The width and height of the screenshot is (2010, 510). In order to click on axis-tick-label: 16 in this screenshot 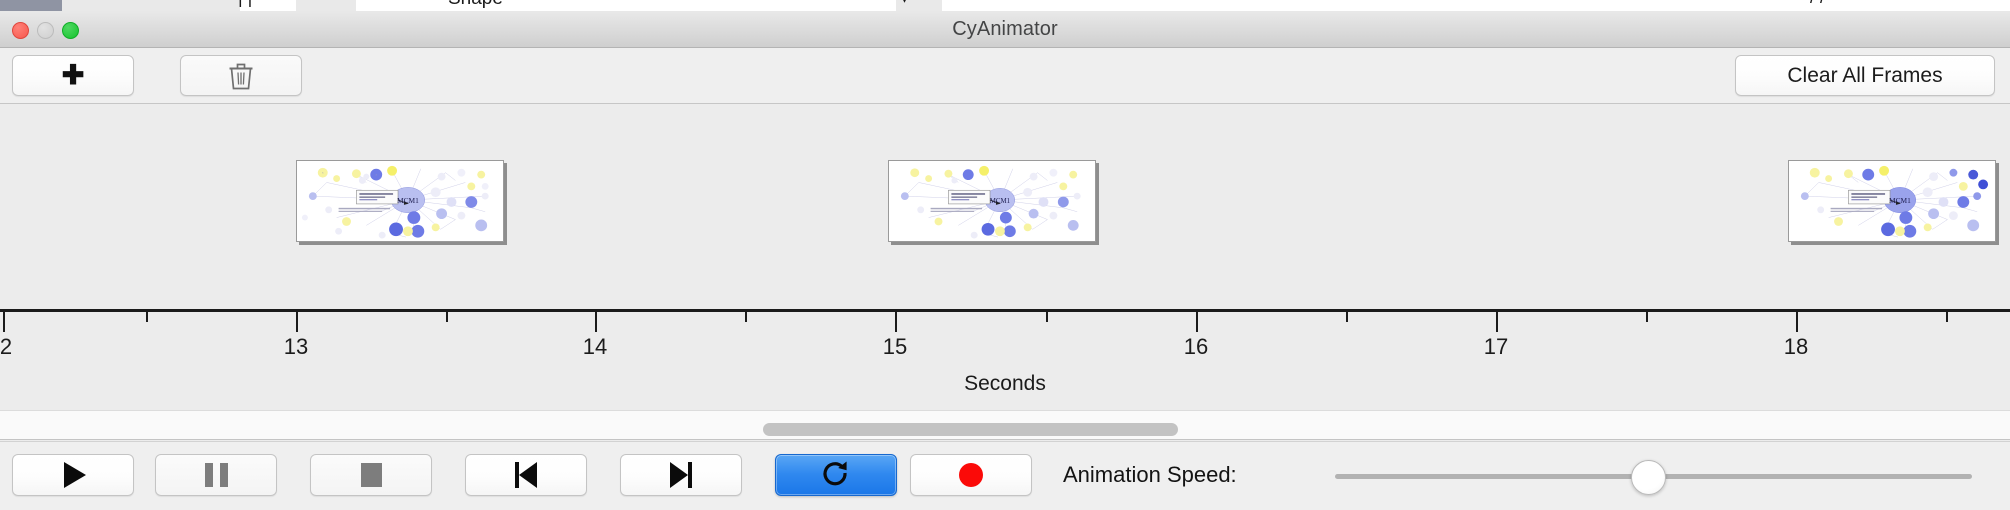, I will do `click(1196, 346)`.